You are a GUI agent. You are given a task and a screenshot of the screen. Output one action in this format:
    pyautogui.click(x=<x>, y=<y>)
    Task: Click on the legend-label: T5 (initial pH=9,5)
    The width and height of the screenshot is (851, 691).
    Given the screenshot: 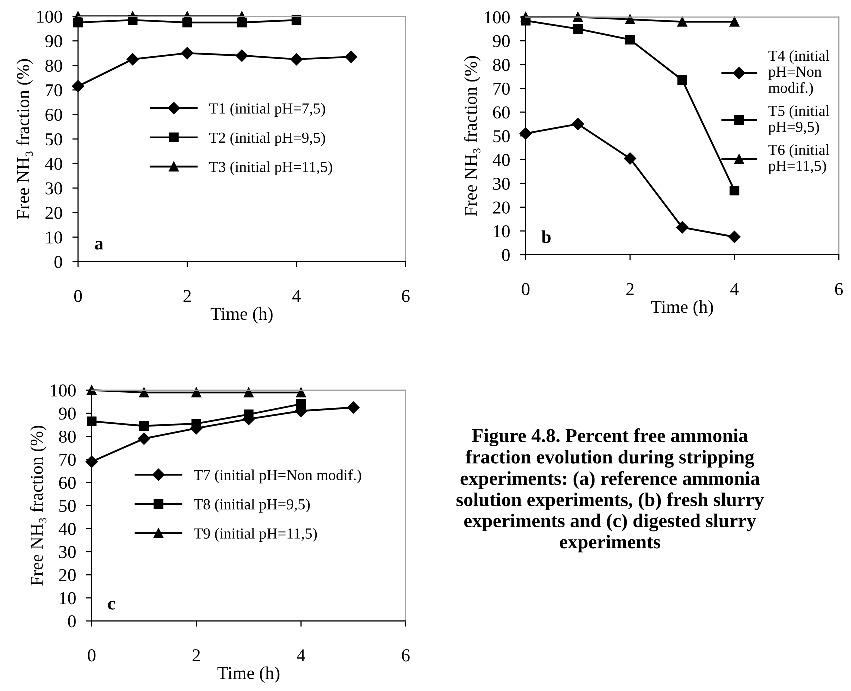 What is the action you would take?
    pyautogui.click(x=799, y=121)
    